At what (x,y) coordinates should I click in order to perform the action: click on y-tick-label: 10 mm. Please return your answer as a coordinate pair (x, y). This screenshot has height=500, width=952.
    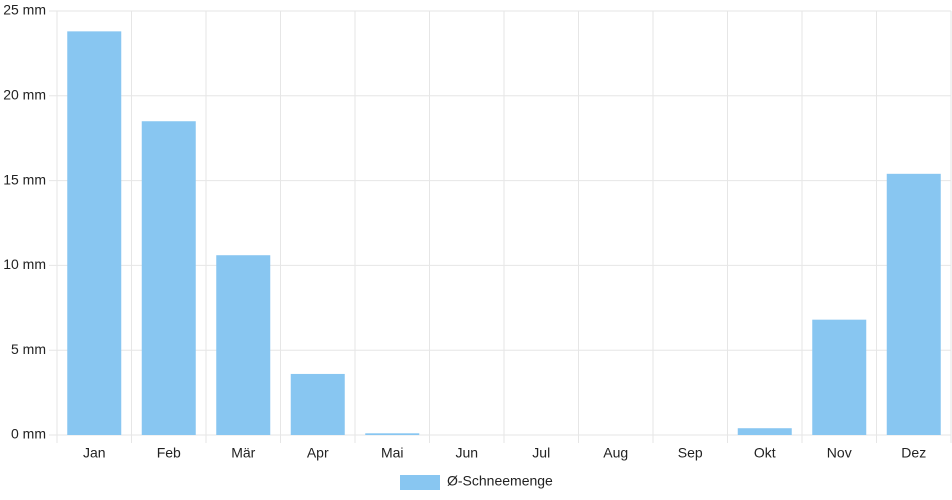
    Looking at the image, I should click on (24, 264).